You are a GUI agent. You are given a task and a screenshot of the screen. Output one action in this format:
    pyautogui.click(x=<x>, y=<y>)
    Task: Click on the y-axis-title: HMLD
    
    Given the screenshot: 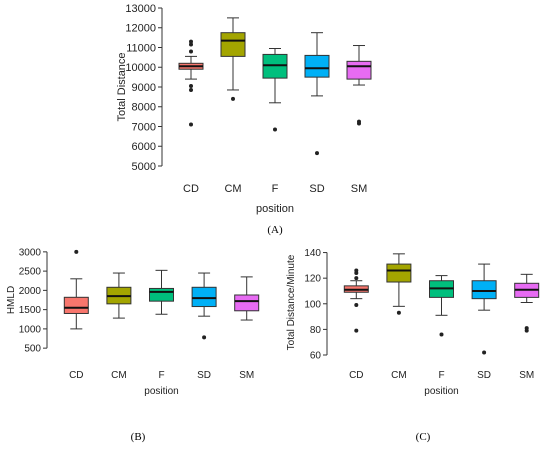 What is the action you would take?
    pyautogui.click(x=11, y=300)
    